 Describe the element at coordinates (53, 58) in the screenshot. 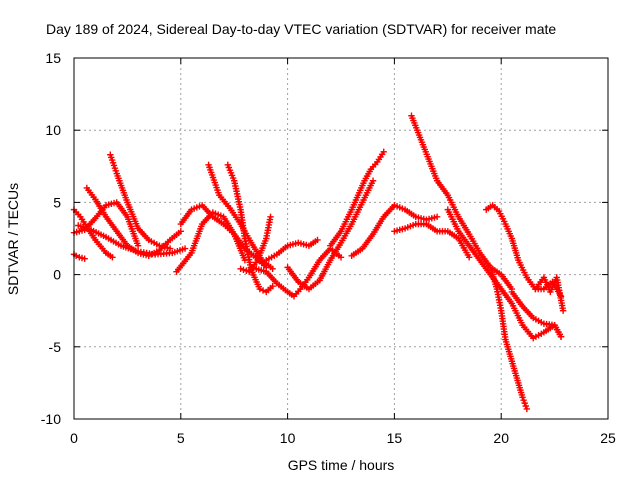

I see `y-tick-label: 15` at that location.